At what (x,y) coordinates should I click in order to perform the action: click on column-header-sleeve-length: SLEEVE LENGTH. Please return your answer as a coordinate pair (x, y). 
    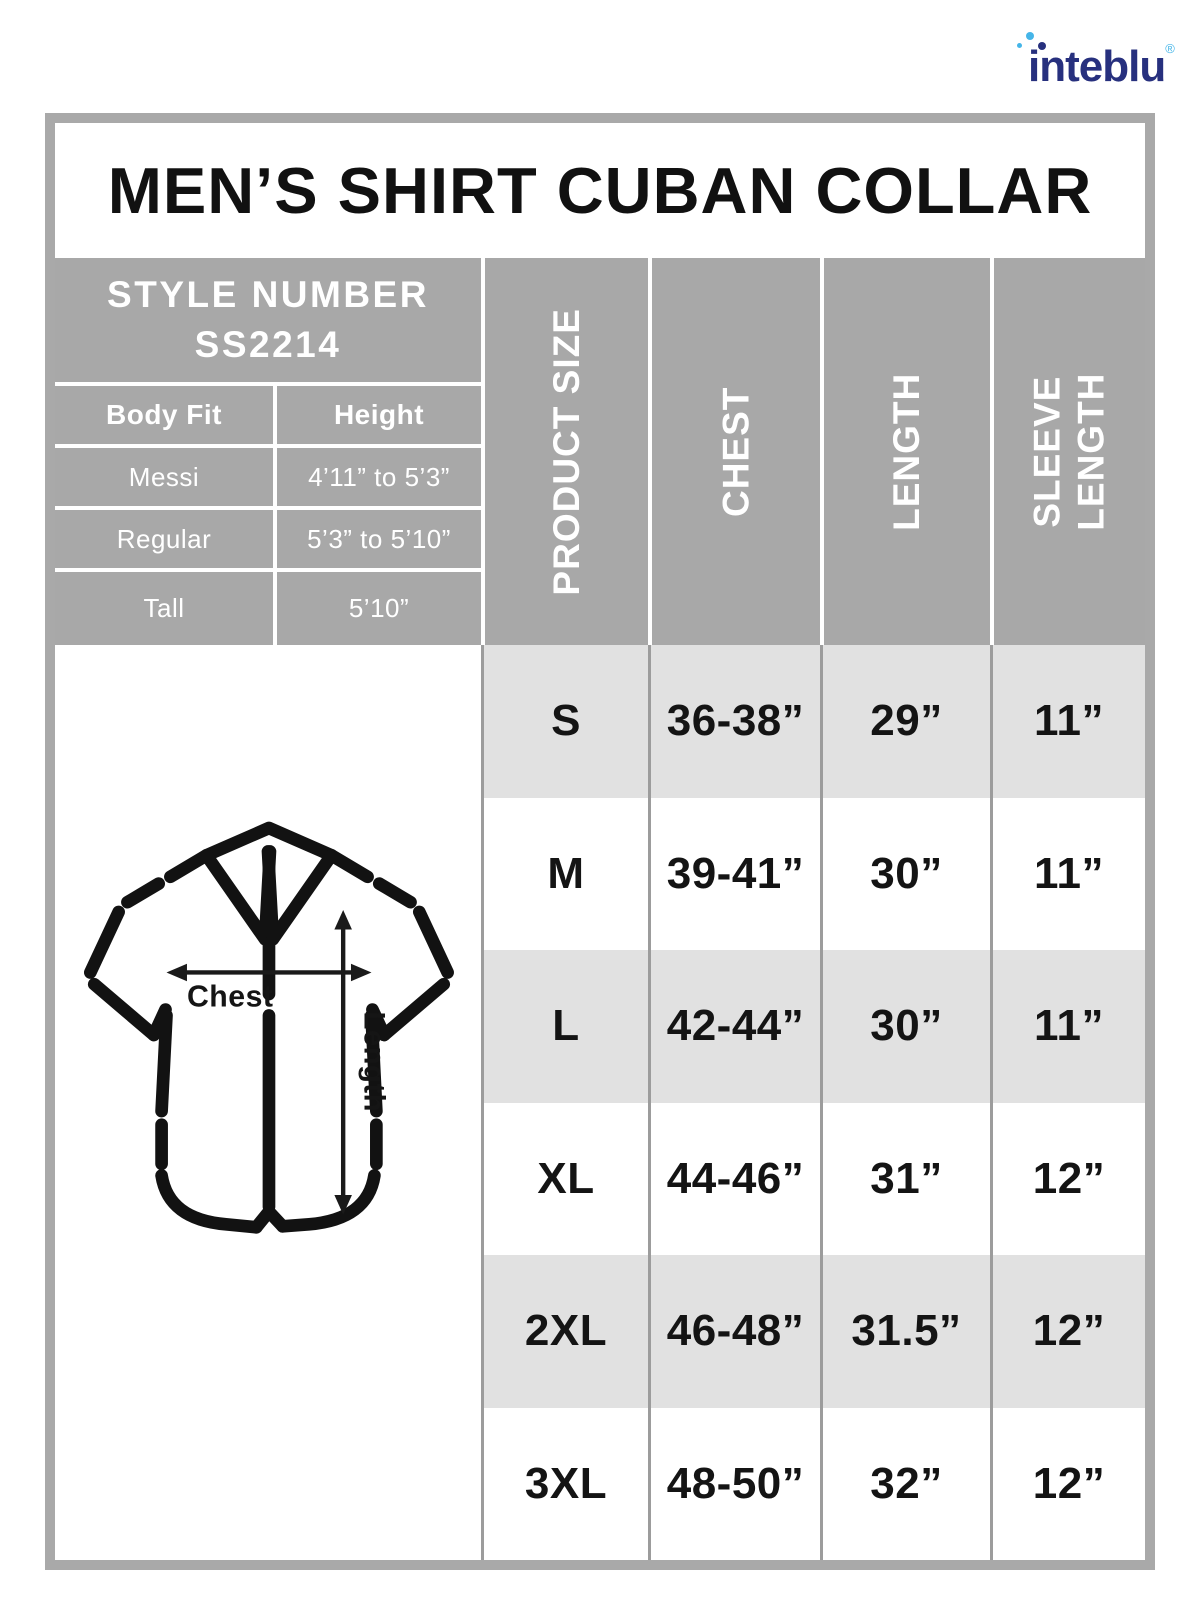
    Looking at the image, I should click on (1067, 451).